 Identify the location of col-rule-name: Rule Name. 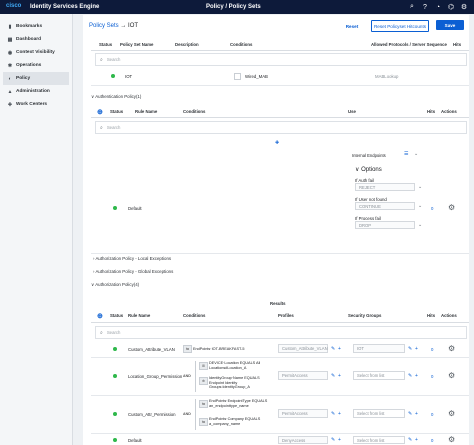
(146, 111).